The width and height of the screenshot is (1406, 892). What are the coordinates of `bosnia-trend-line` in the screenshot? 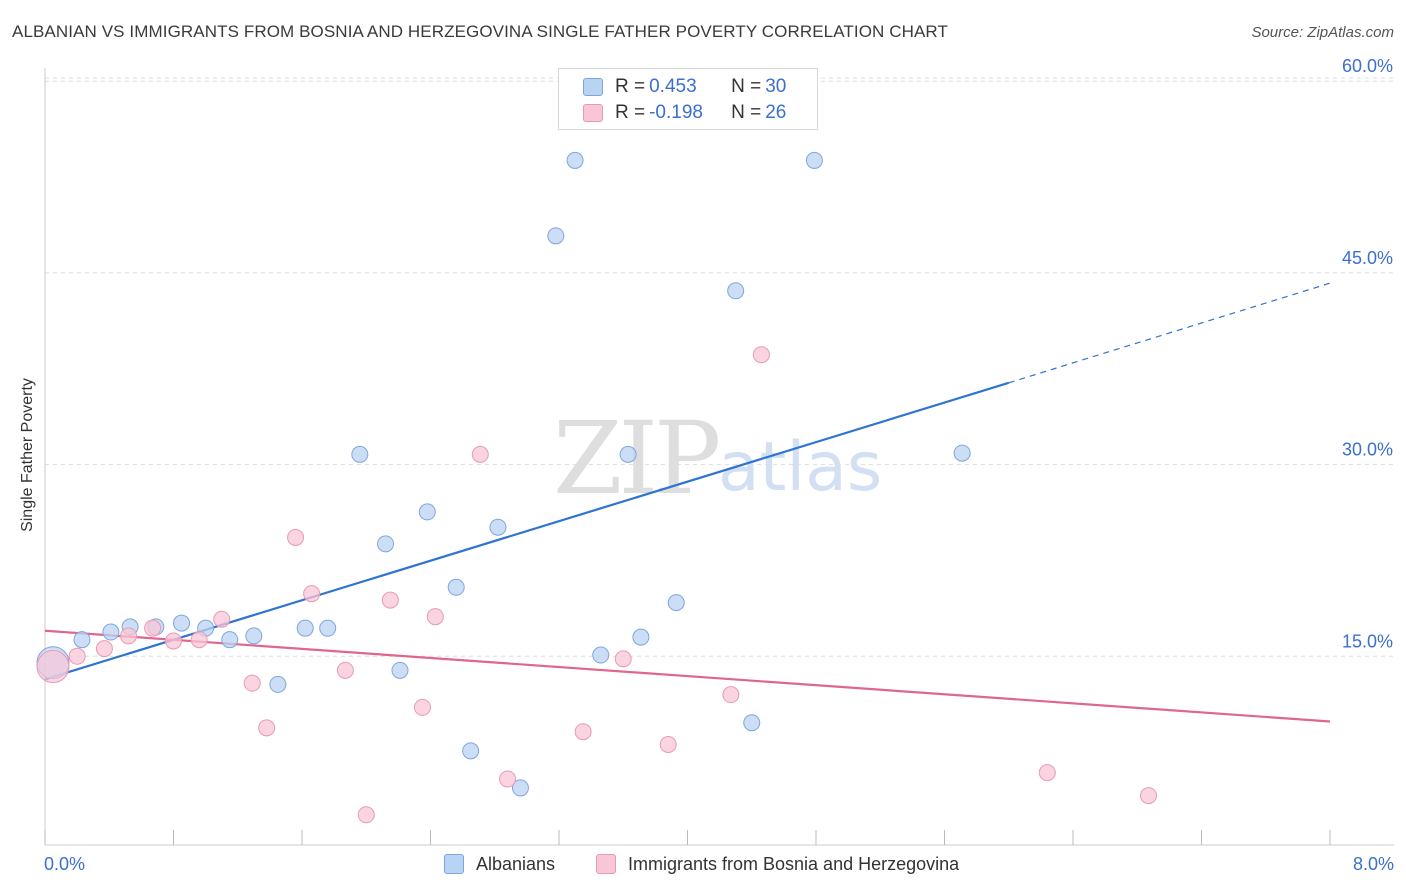 It's located at (687, 676).